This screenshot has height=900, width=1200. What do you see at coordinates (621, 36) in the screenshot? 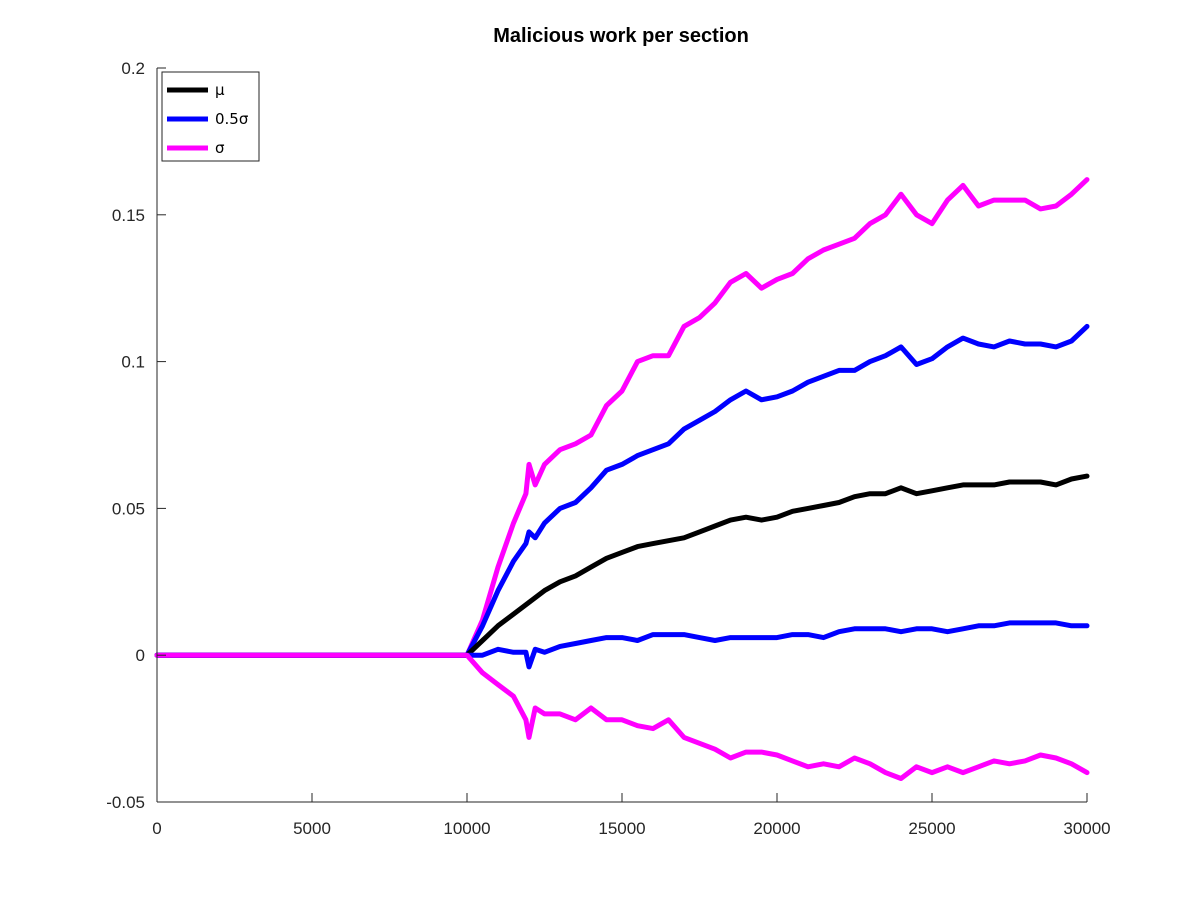
I see `chart-title: Malicious work per section` at bounding box center [621, 36].